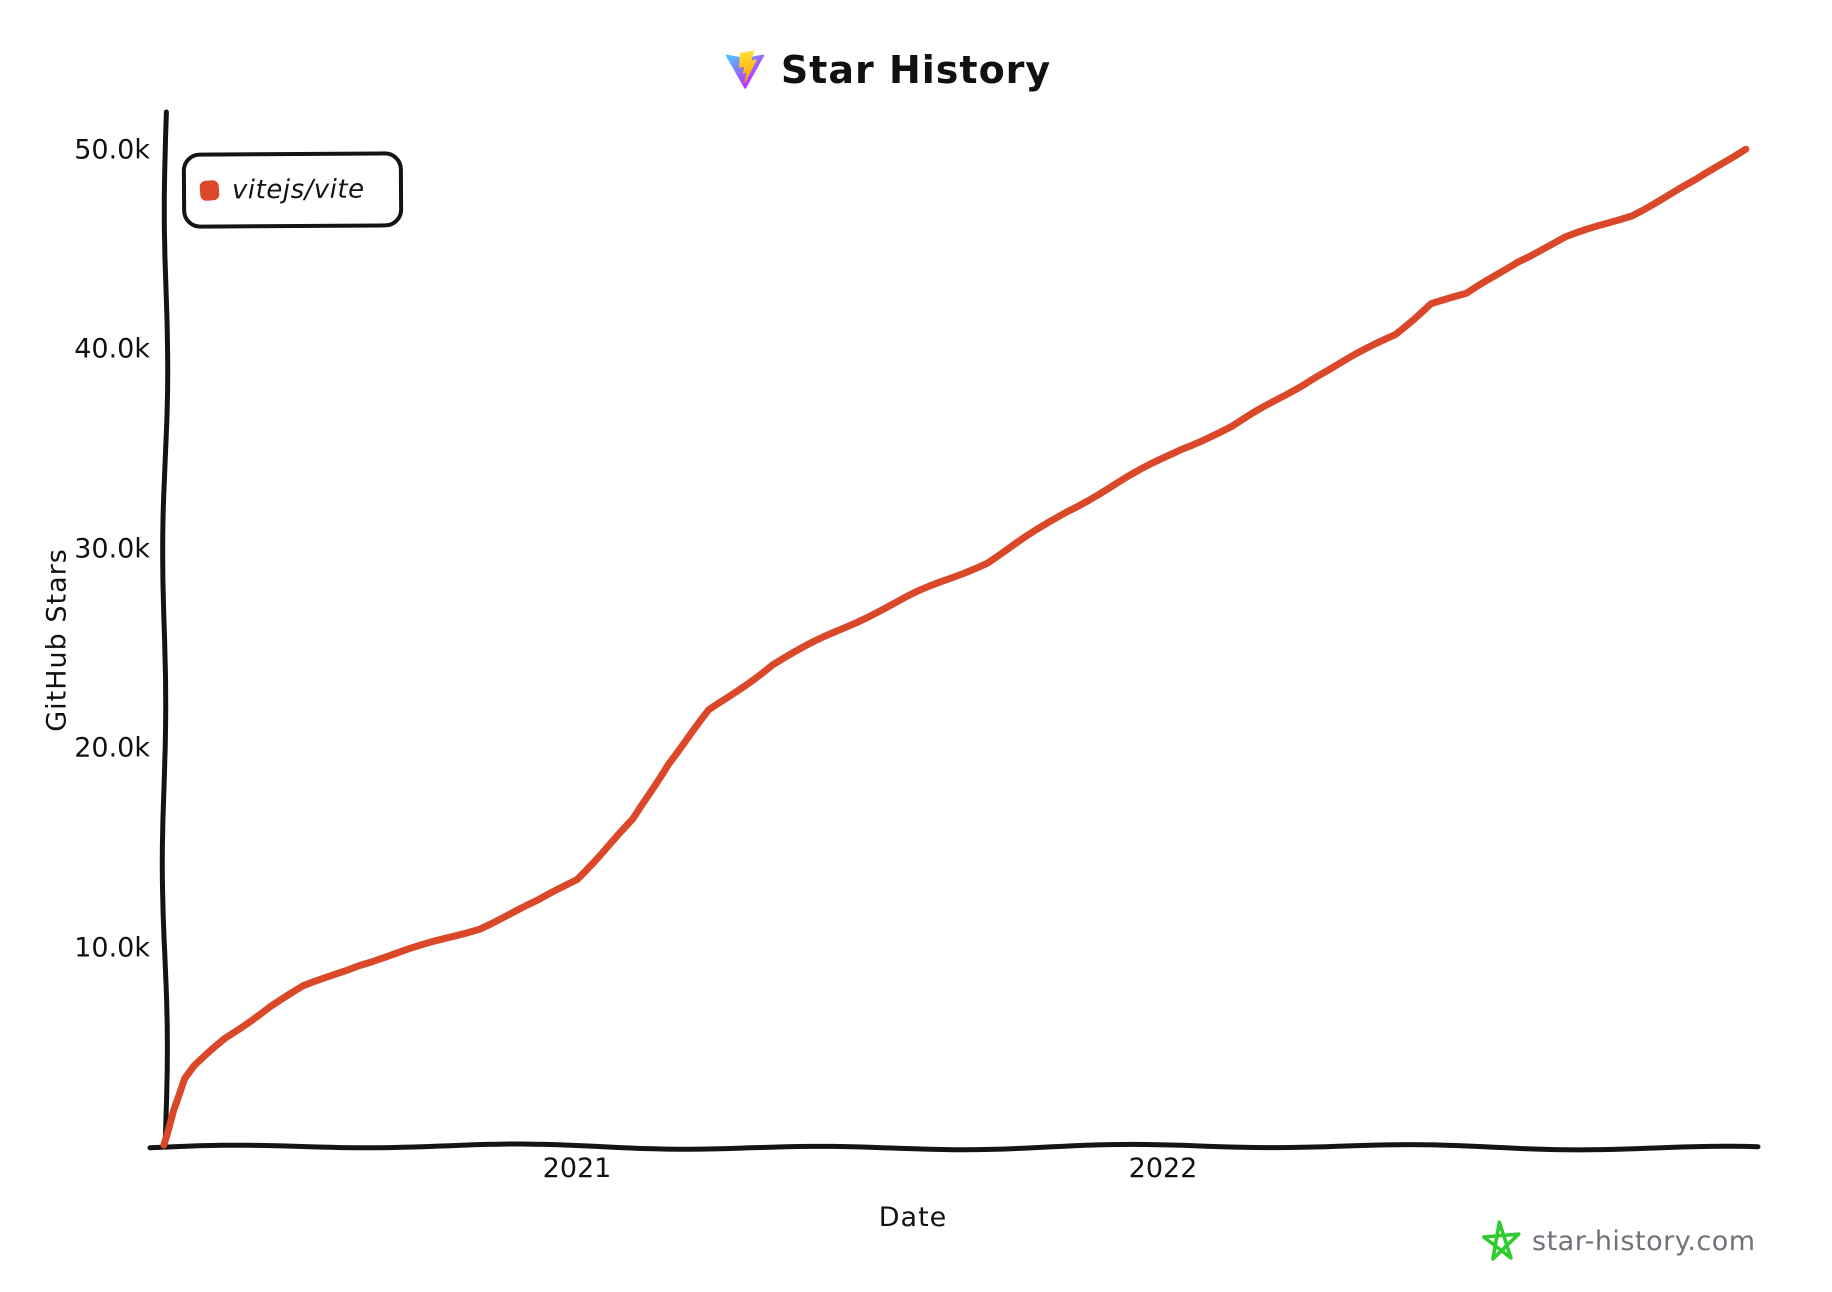 The image size is (1832, 1292). What do you see at coordinates (577, 1168) in the screenshot?
I see `x-tick-2021: 2021` at bounding box center [577, 1168].